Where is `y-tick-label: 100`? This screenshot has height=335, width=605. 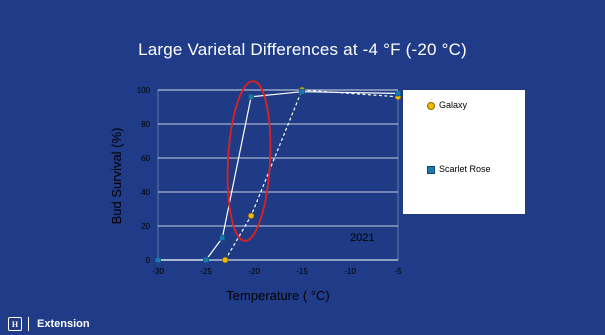
y-tick-label: 100 is located at coordinates (144, 90).